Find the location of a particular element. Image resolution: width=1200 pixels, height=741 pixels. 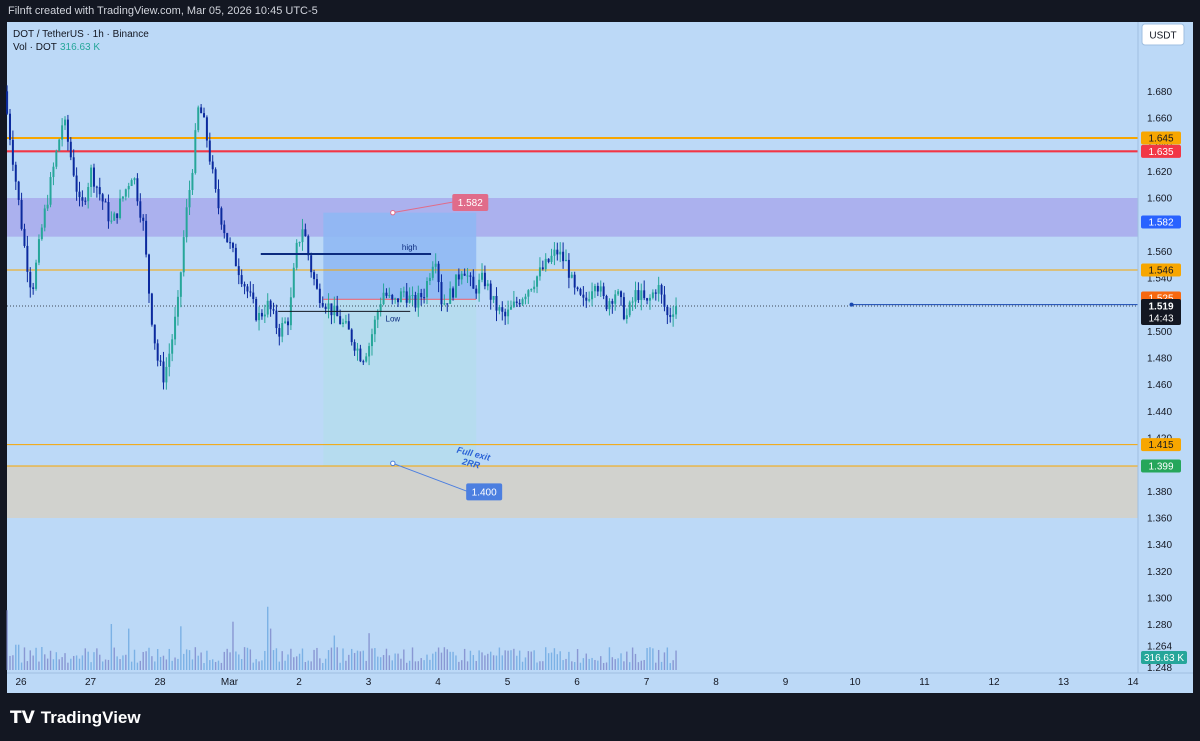

price-tag-1.399: 1.399 is located at coordinates (1161, 466).